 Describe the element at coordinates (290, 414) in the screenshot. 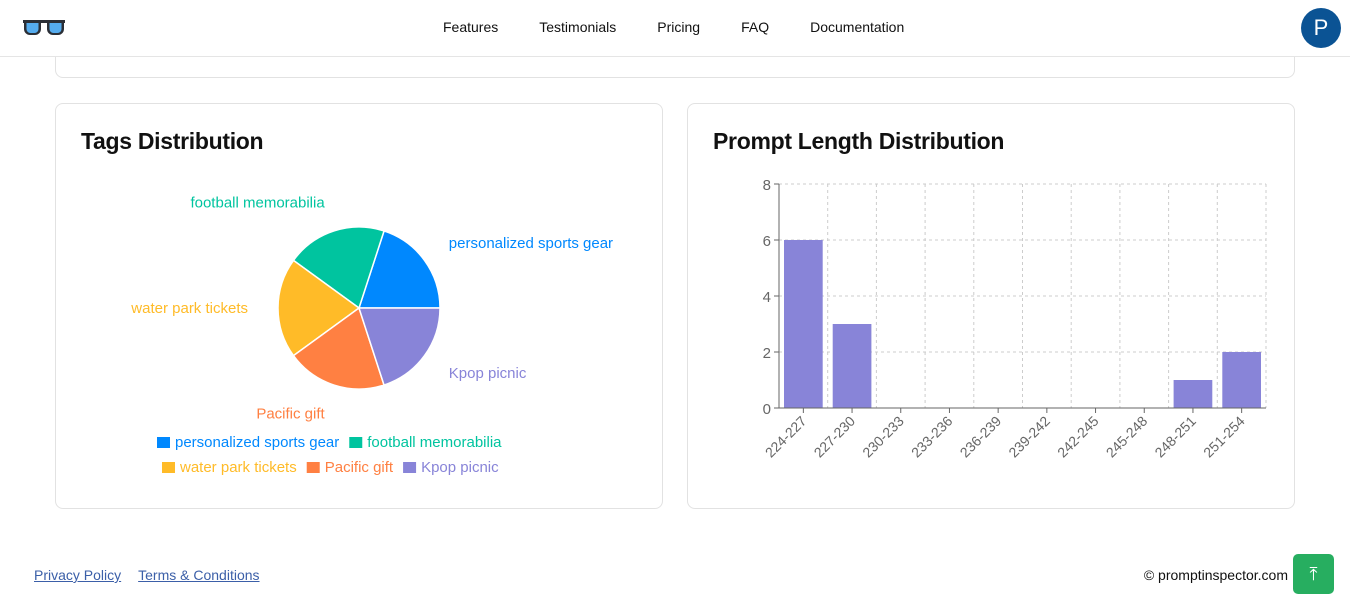

I see `pie-label: Pacific gift` at that location.